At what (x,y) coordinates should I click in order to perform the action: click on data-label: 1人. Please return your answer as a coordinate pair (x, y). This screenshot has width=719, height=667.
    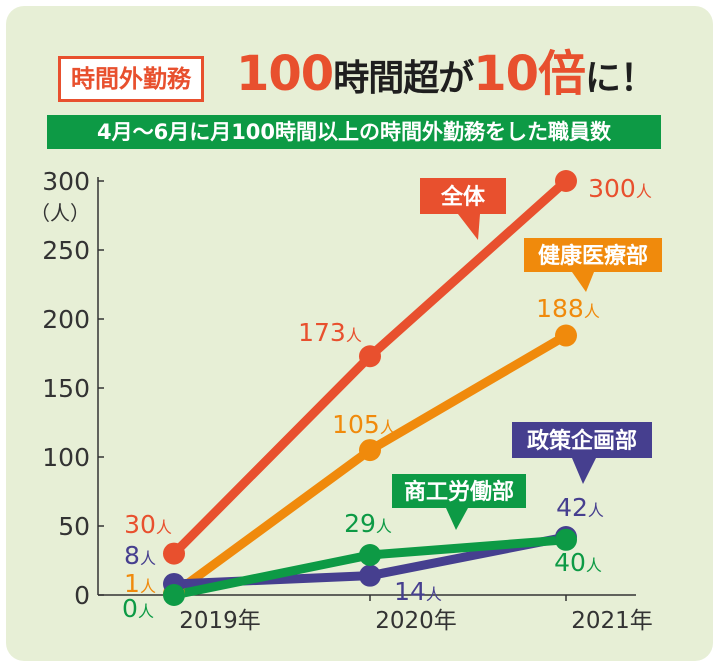
    Looking at the image, I should click on (140, 583).